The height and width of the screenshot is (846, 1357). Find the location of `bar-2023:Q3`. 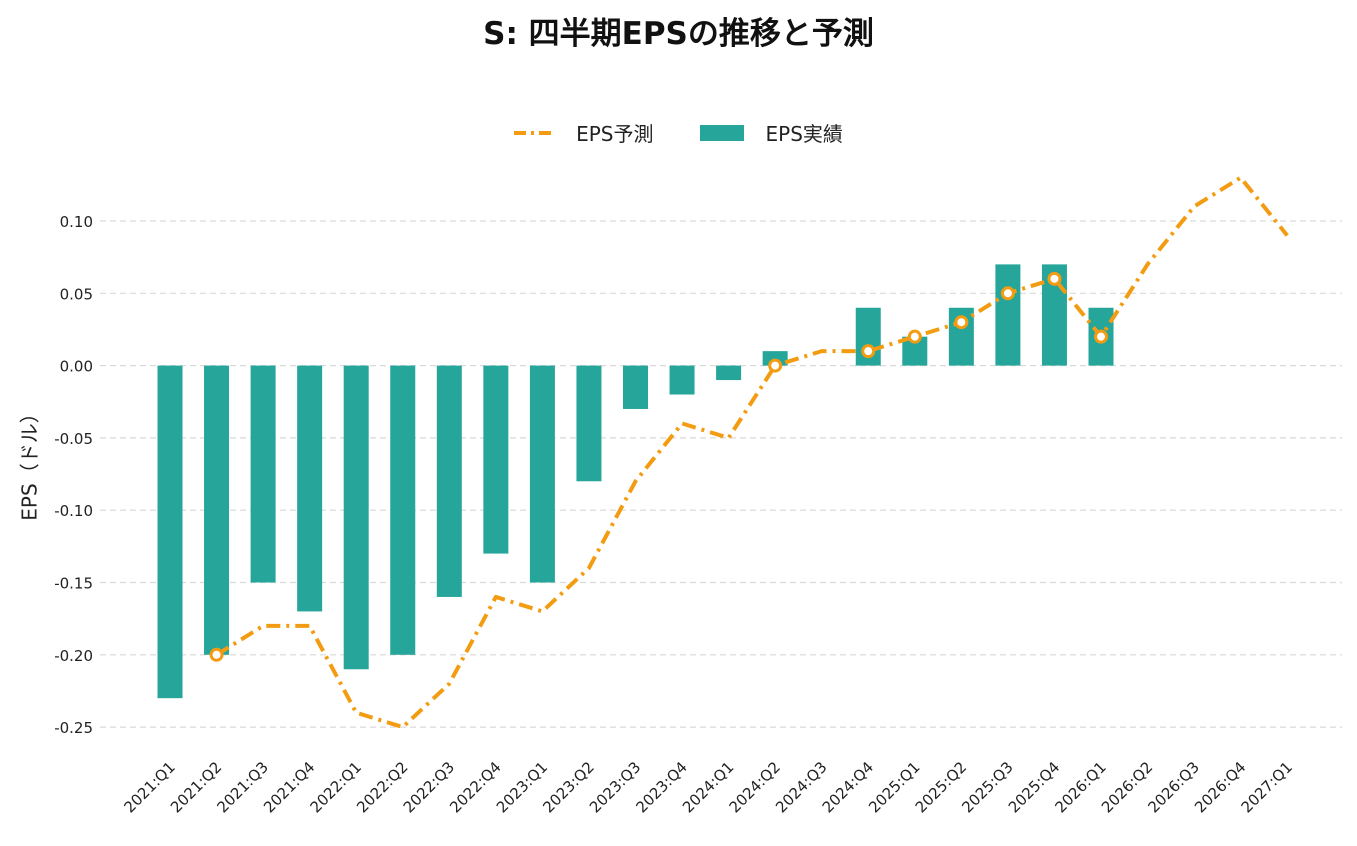

bar-2023:Q3 is located at coordinates (635, 387).